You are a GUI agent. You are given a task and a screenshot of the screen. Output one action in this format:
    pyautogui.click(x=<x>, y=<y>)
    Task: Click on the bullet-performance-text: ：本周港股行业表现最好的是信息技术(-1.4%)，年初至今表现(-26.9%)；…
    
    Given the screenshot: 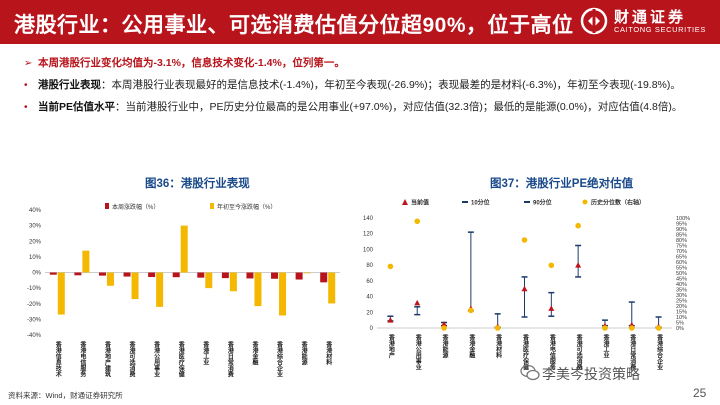 What is the action you would take?
    pyautogui.click(x=391, y=85)
    